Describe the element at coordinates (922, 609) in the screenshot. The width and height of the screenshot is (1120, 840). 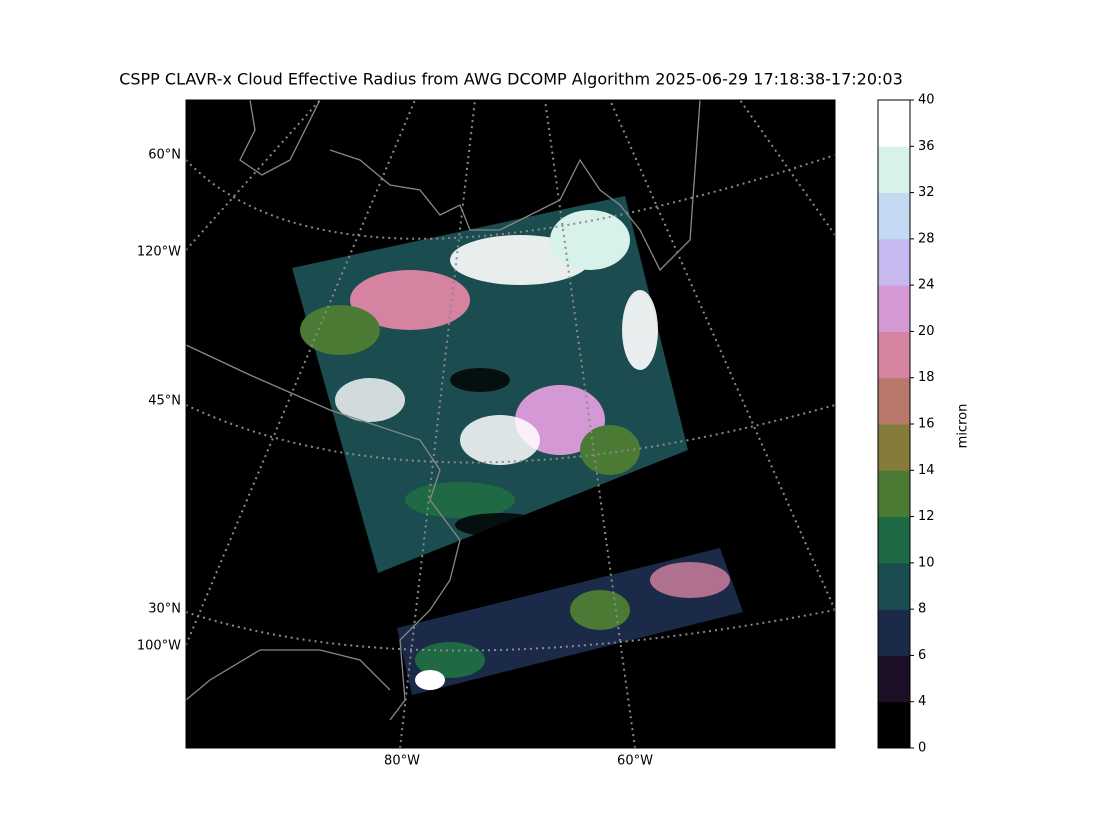
I see `colorbar-tick-label: 8` at that location.